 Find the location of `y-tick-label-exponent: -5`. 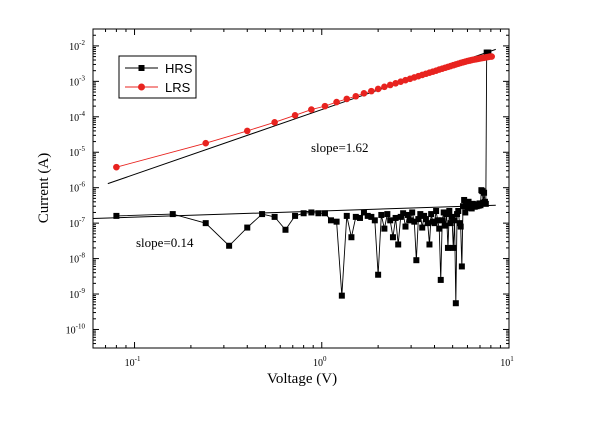

y-tick-label-exponent: -5 is located at coordinates (82, 149).